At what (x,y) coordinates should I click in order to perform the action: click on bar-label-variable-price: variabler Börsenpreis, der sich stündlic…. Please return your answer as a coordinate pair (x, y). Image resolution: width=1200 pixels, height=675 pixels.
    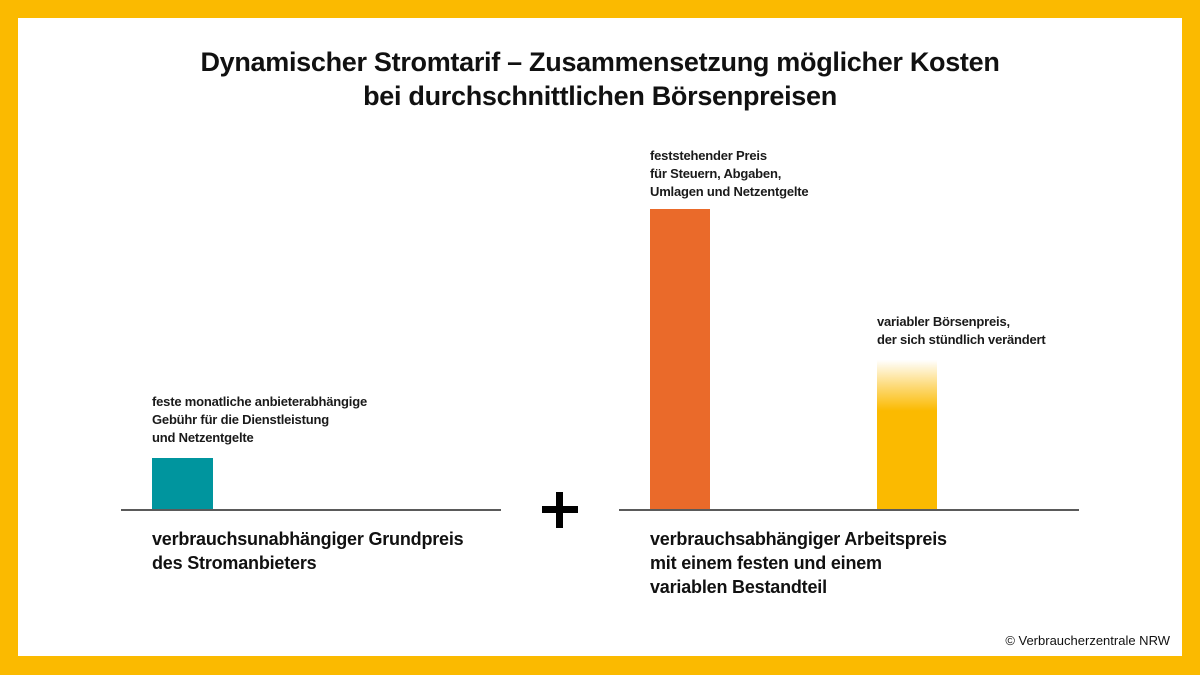
    Looking at the image, I should click on (961, 331).